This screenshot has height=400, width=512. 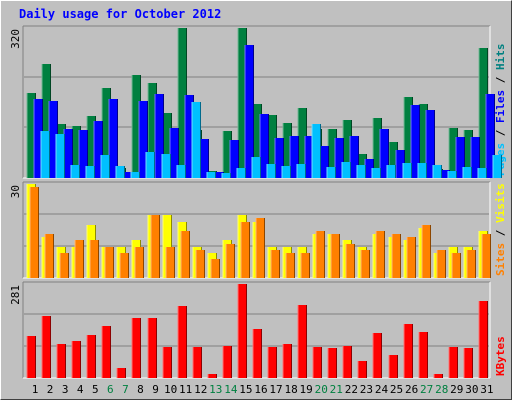 I want to click on x-tick-label-day-1: 1, so click(x=35, y=389).